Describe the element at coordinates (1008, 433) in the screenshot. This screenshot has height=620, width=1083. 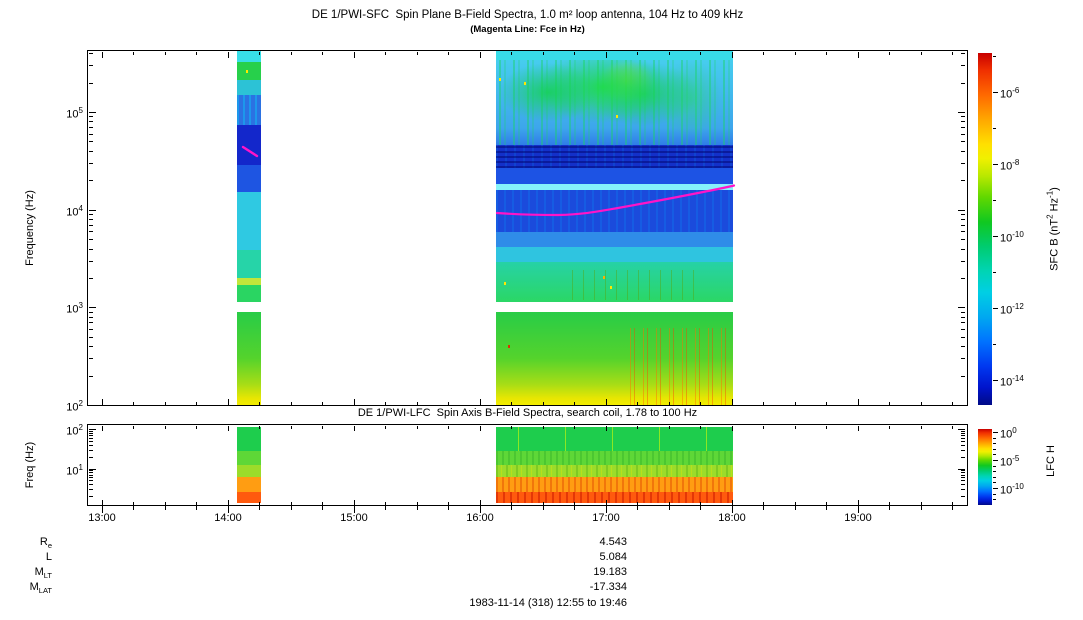
I see `lfc-colorbar-tick-label: 100` at that location.